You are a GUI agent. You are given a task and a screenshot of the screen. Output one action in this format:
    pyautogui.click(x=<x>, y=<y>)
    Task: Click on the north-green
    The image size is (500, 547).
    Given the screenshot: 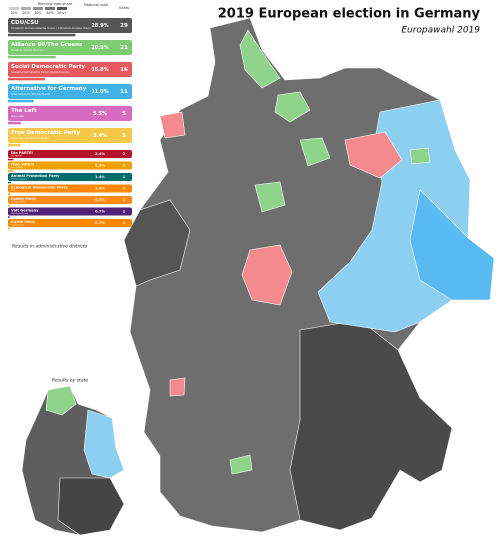 What is the action you would take?
    pyautogui.click(x=260, y=59)
    